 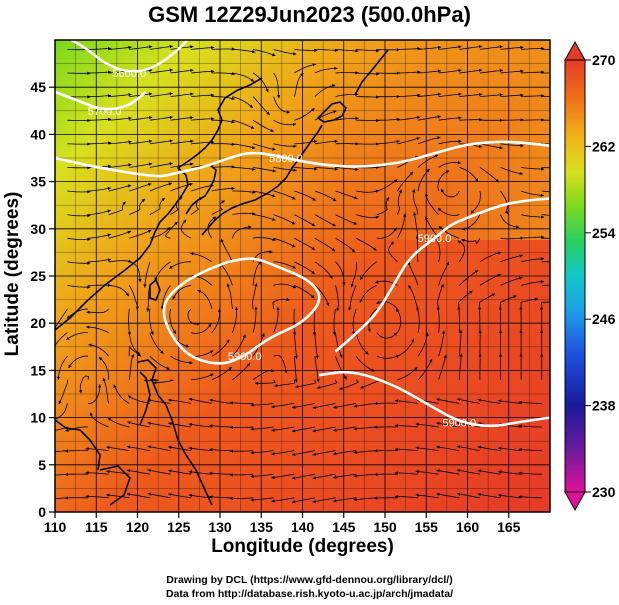 What do you see at coordinates (115, 485) in the screenshot?
I see `coastline-borneo` at bounding box center [115, 485].